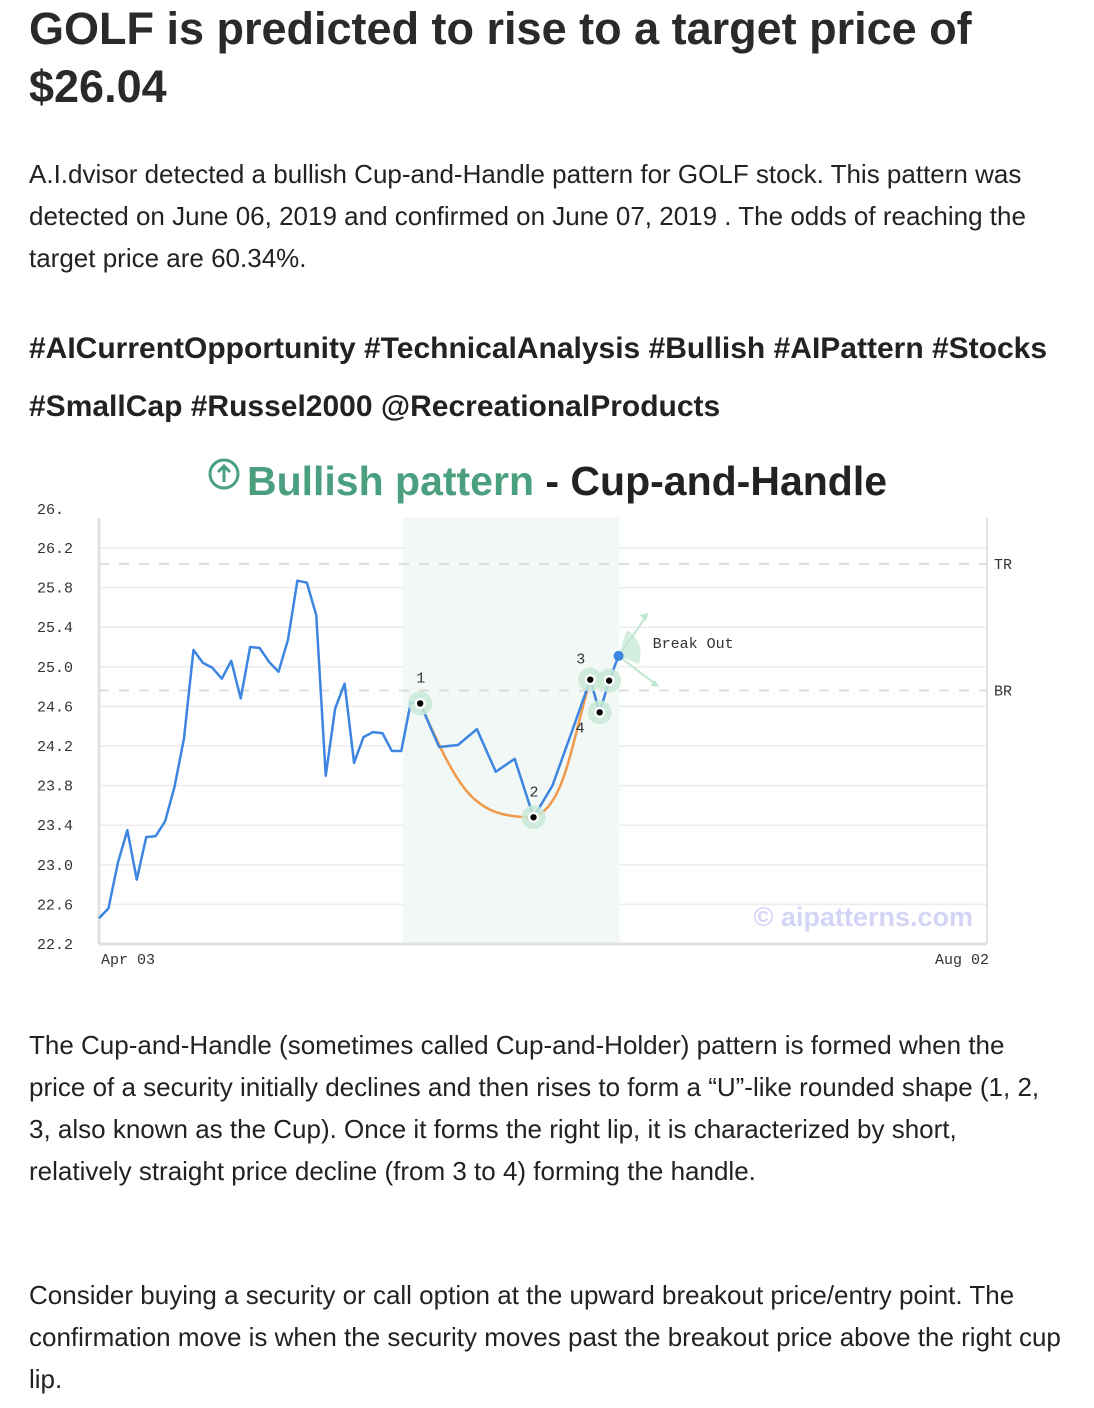 The height and width of the screenshot is (1408, 1094). What do you see at coordinates (55, 787) in the screenshot?
I see `y-tick-label: 23.8` at bounding box center [55, 787].